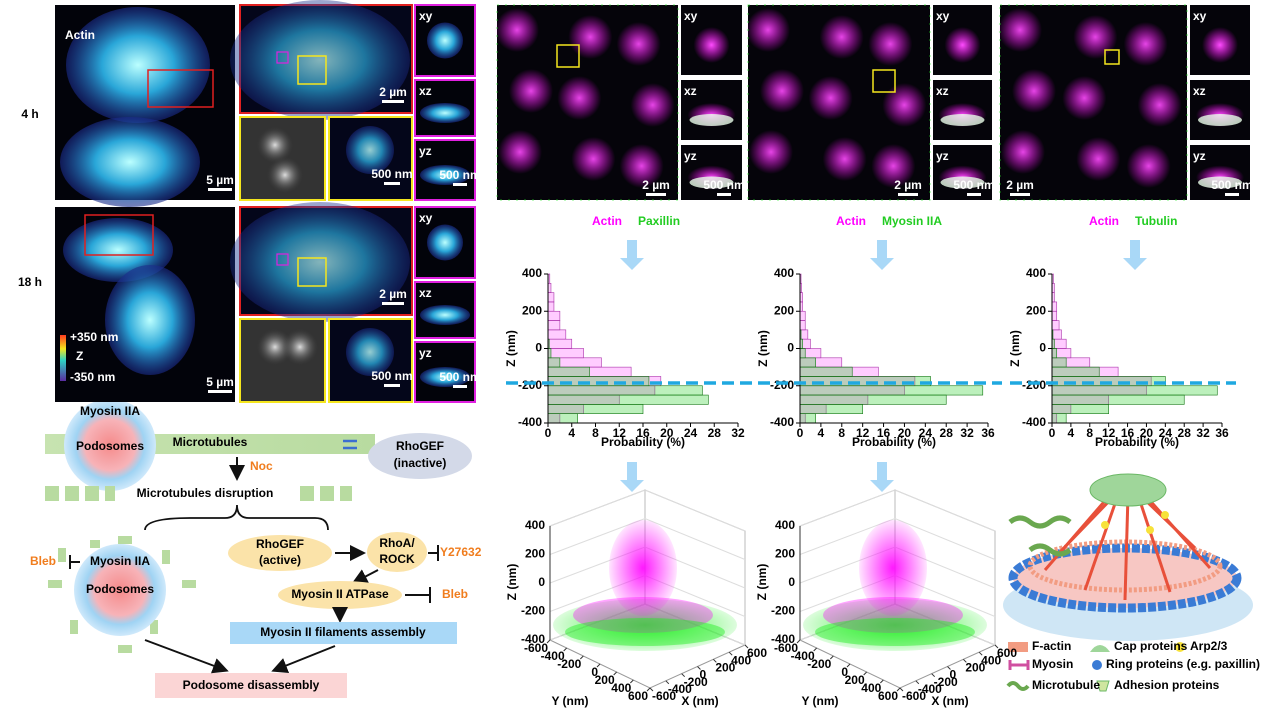  I want to click on label: 4, so click(571, 433).